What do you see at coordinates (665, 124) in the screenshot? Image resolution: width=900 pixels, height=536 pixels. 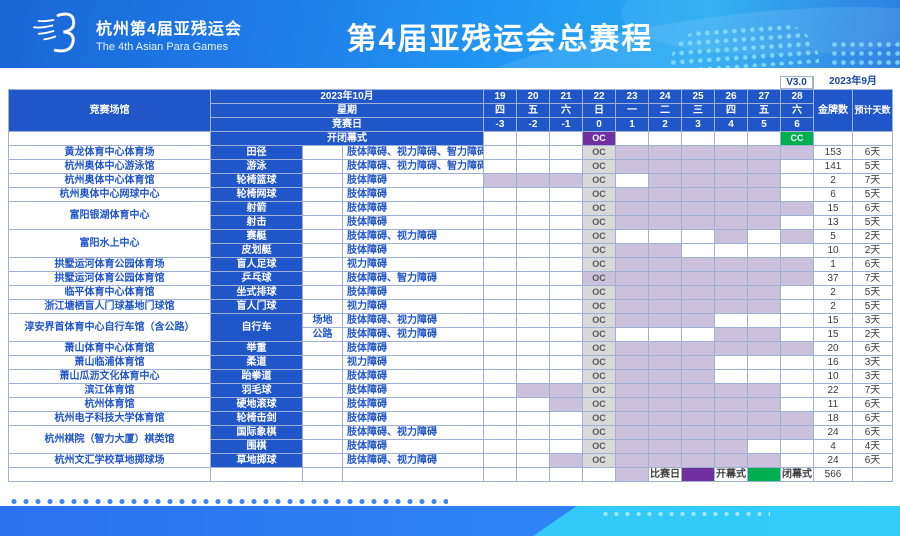 I see `compday-cell: 2` at bounding box center [665, 124].